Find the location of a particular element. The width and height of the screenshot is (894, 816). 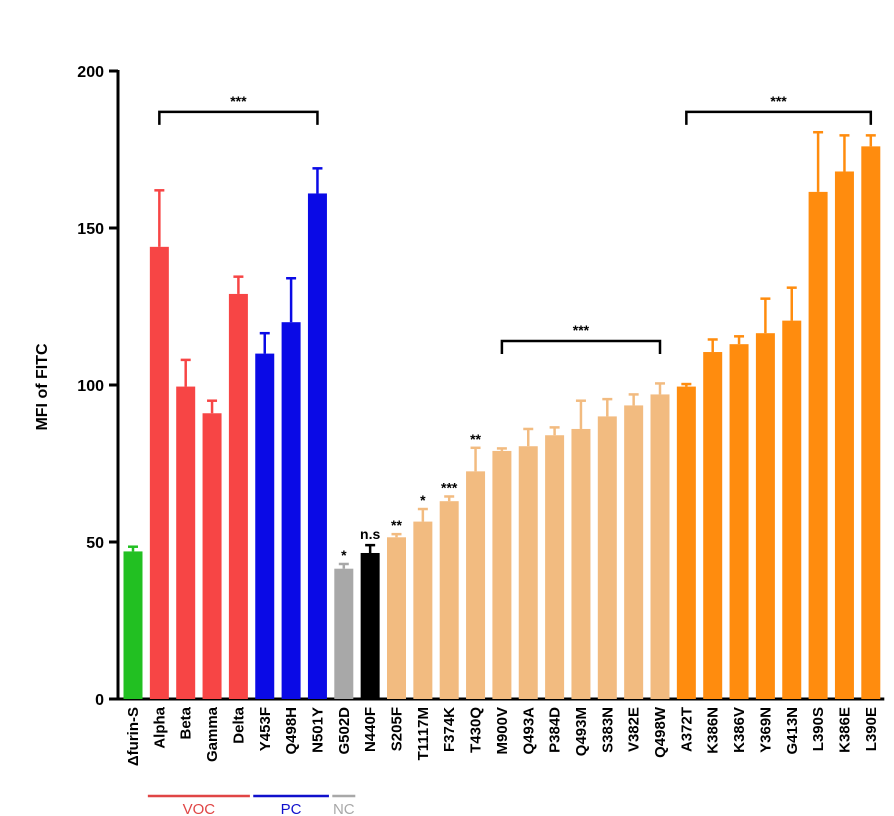

y-axis-ticks: 0 50 100 150 200 is located at coordinates (97, 386).